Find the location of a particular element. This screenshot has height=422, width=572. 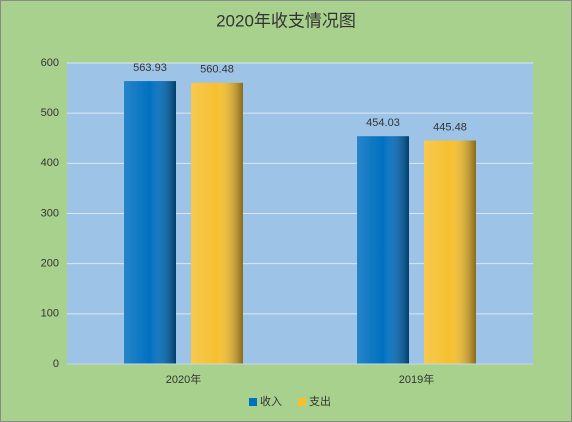

y-tick-label: 100 is located at coordinates (50, 314).